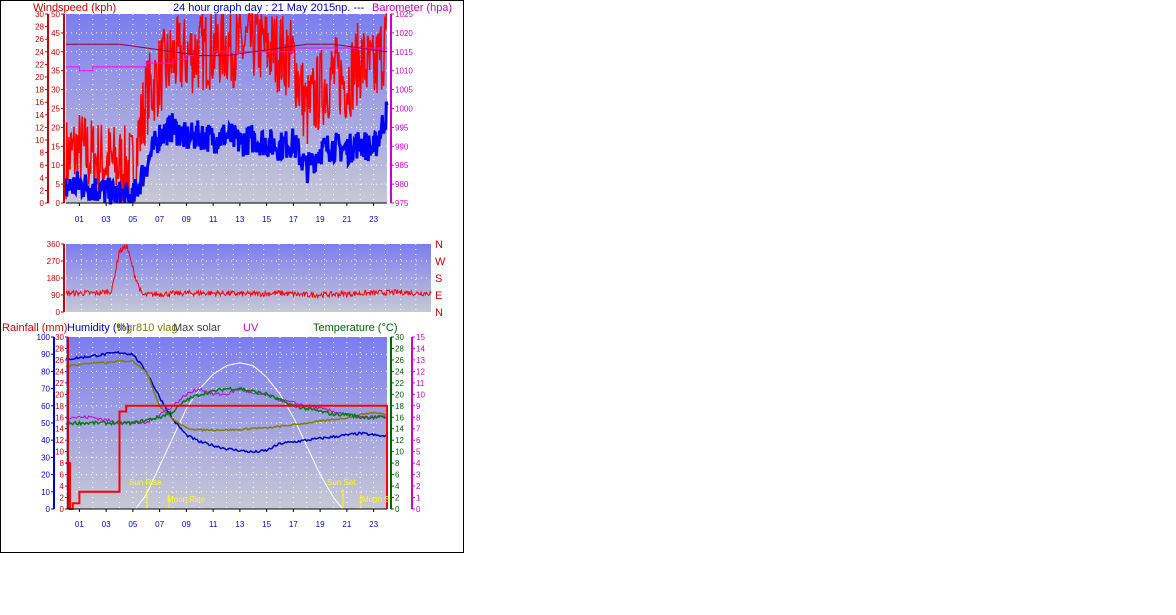 The image size is (1176, 615). I want to click on rainfall-axis-tick-label: 2, so click(62, 498).